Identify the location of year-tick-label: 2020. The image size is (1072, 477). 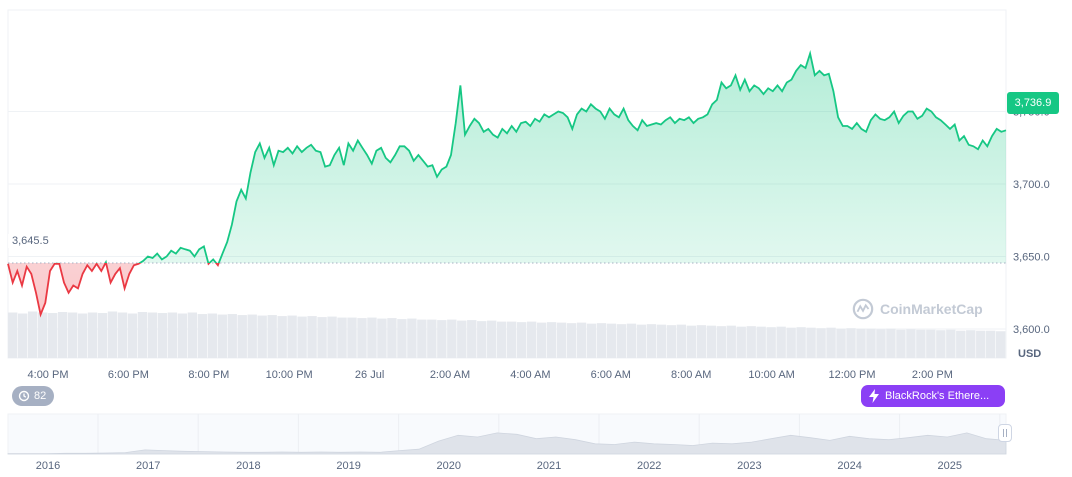
(449, 466).